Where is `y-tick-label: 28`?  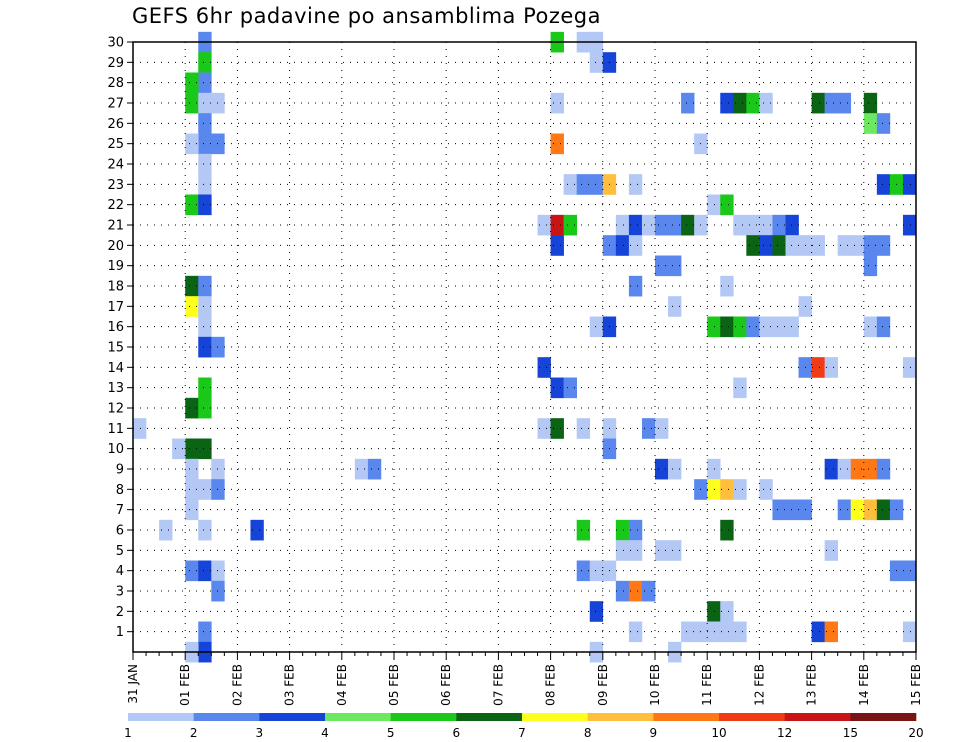
y-tick-label: 28 is located at coordinates (115, 83).